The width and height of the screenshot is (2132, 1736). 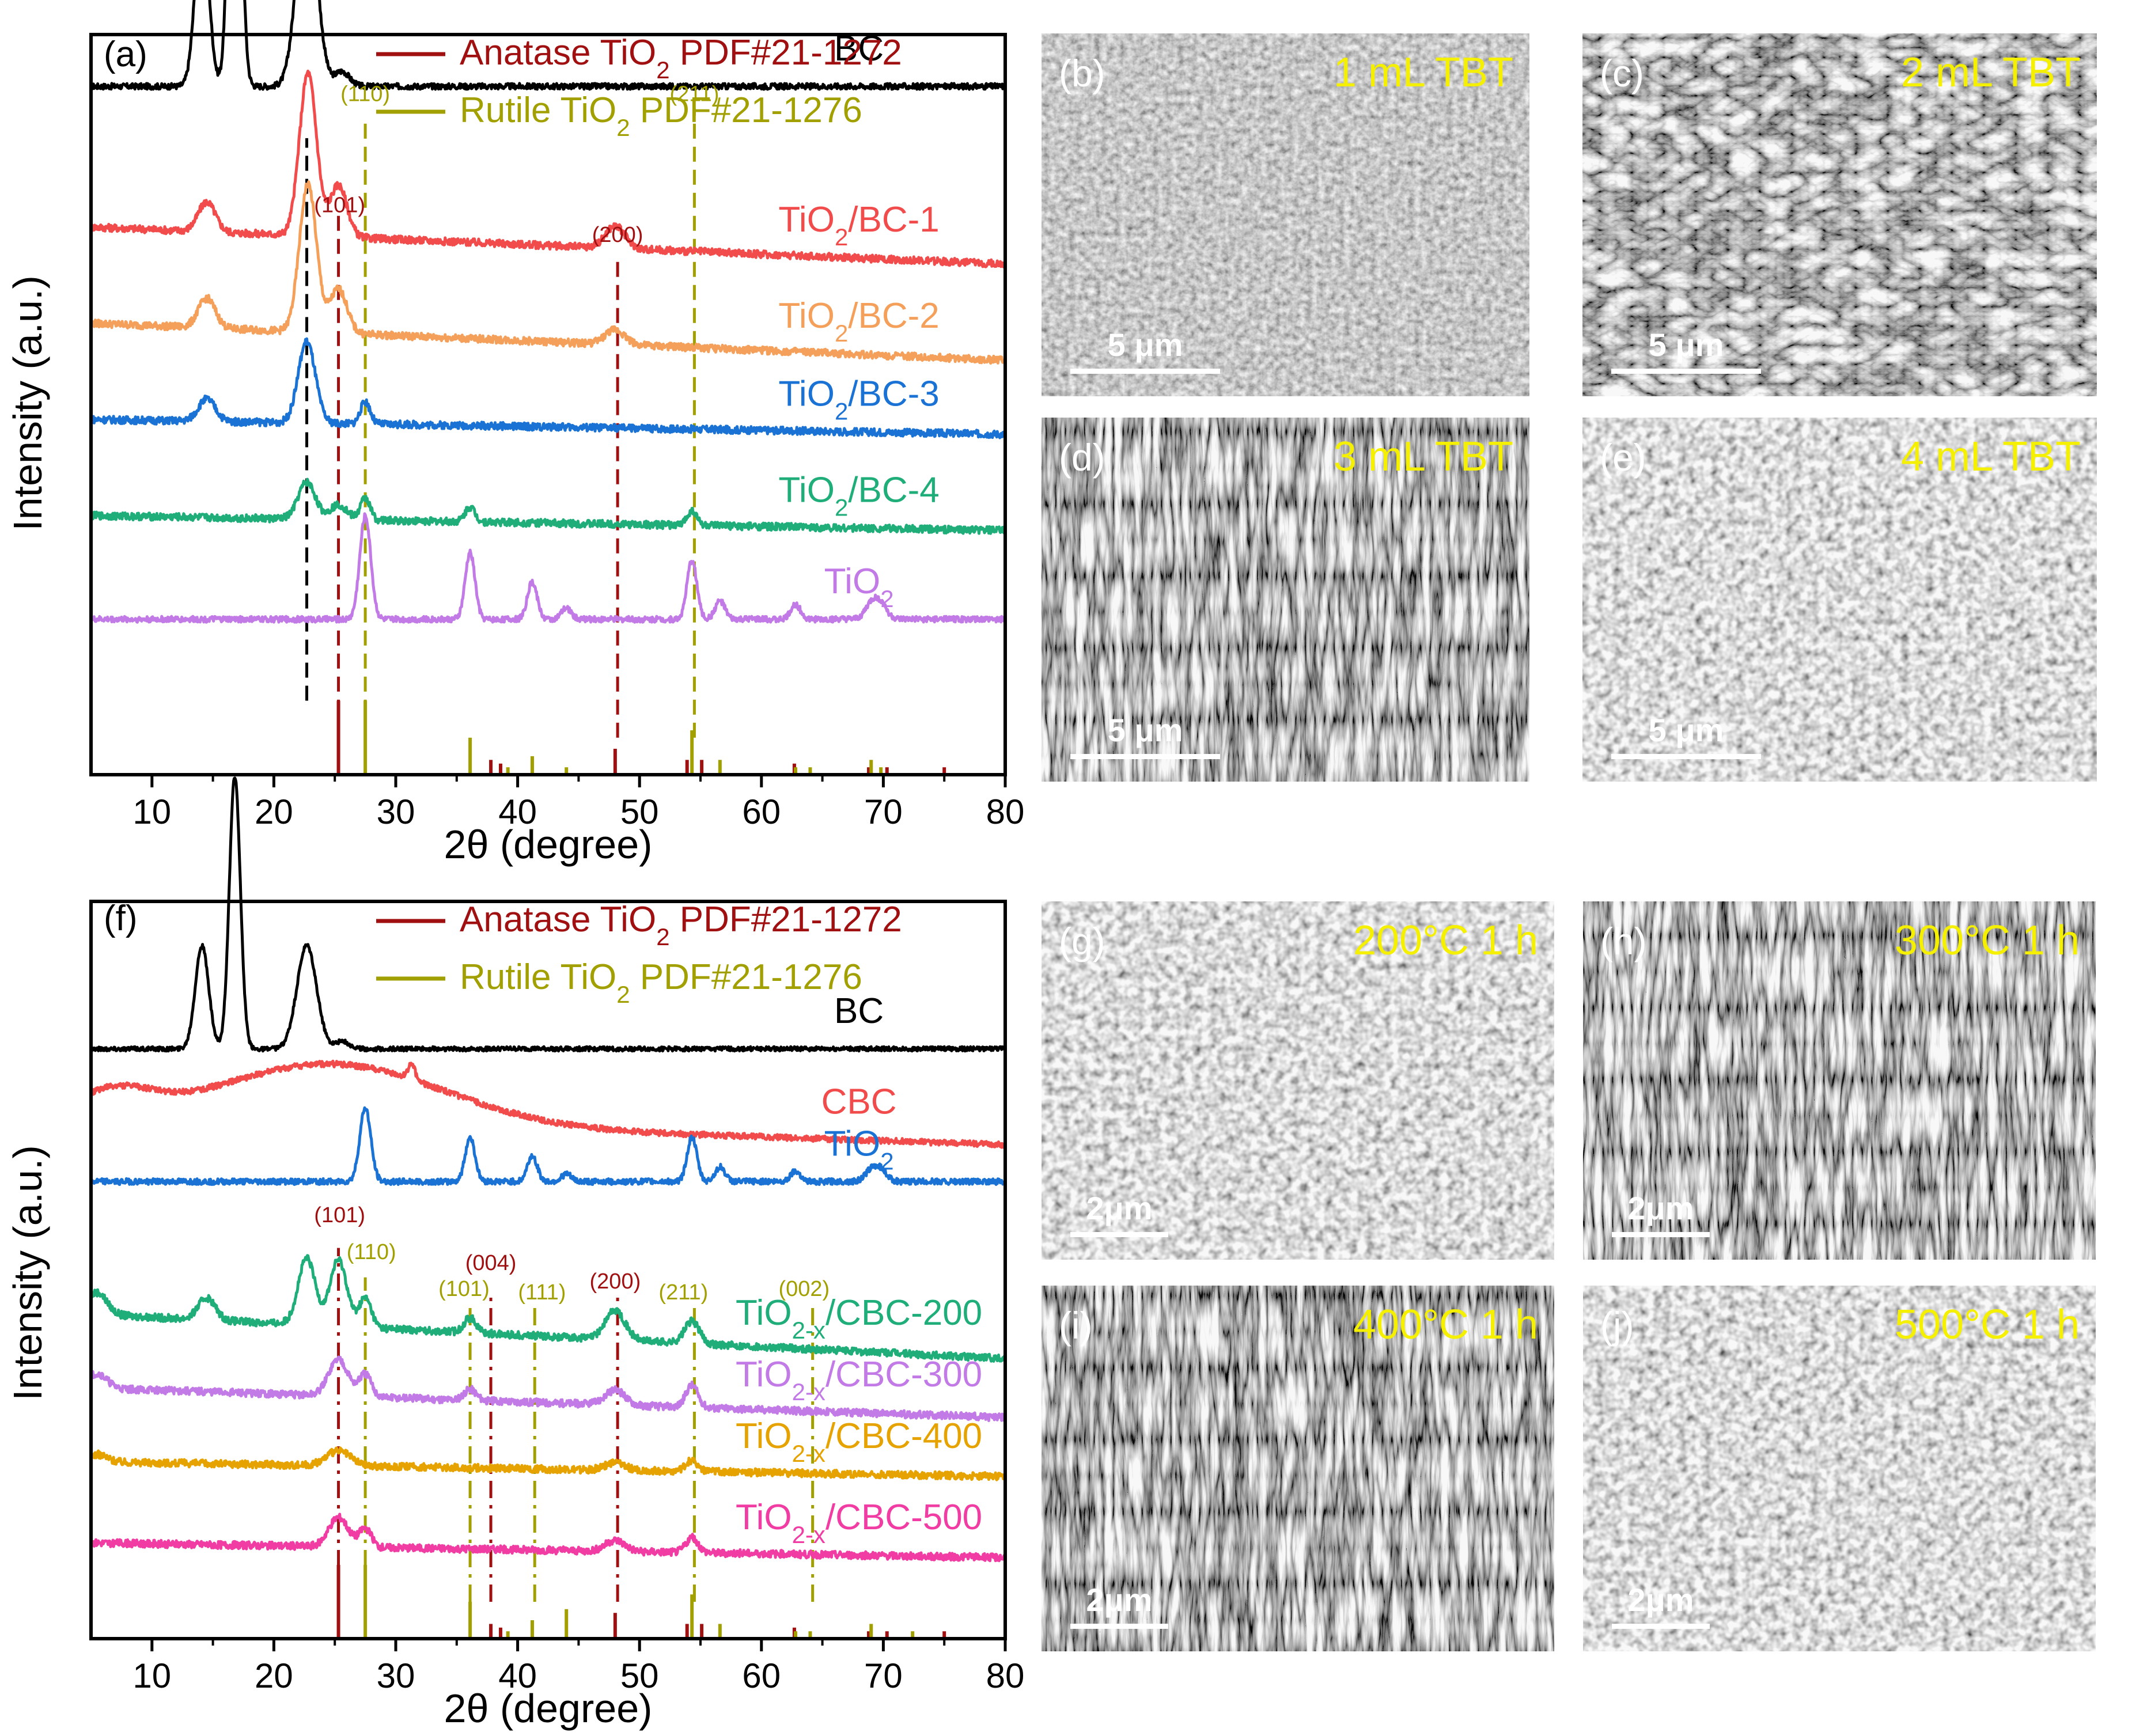 I want to click on sem-panel-label: (b), so click(x=1082, y=73).